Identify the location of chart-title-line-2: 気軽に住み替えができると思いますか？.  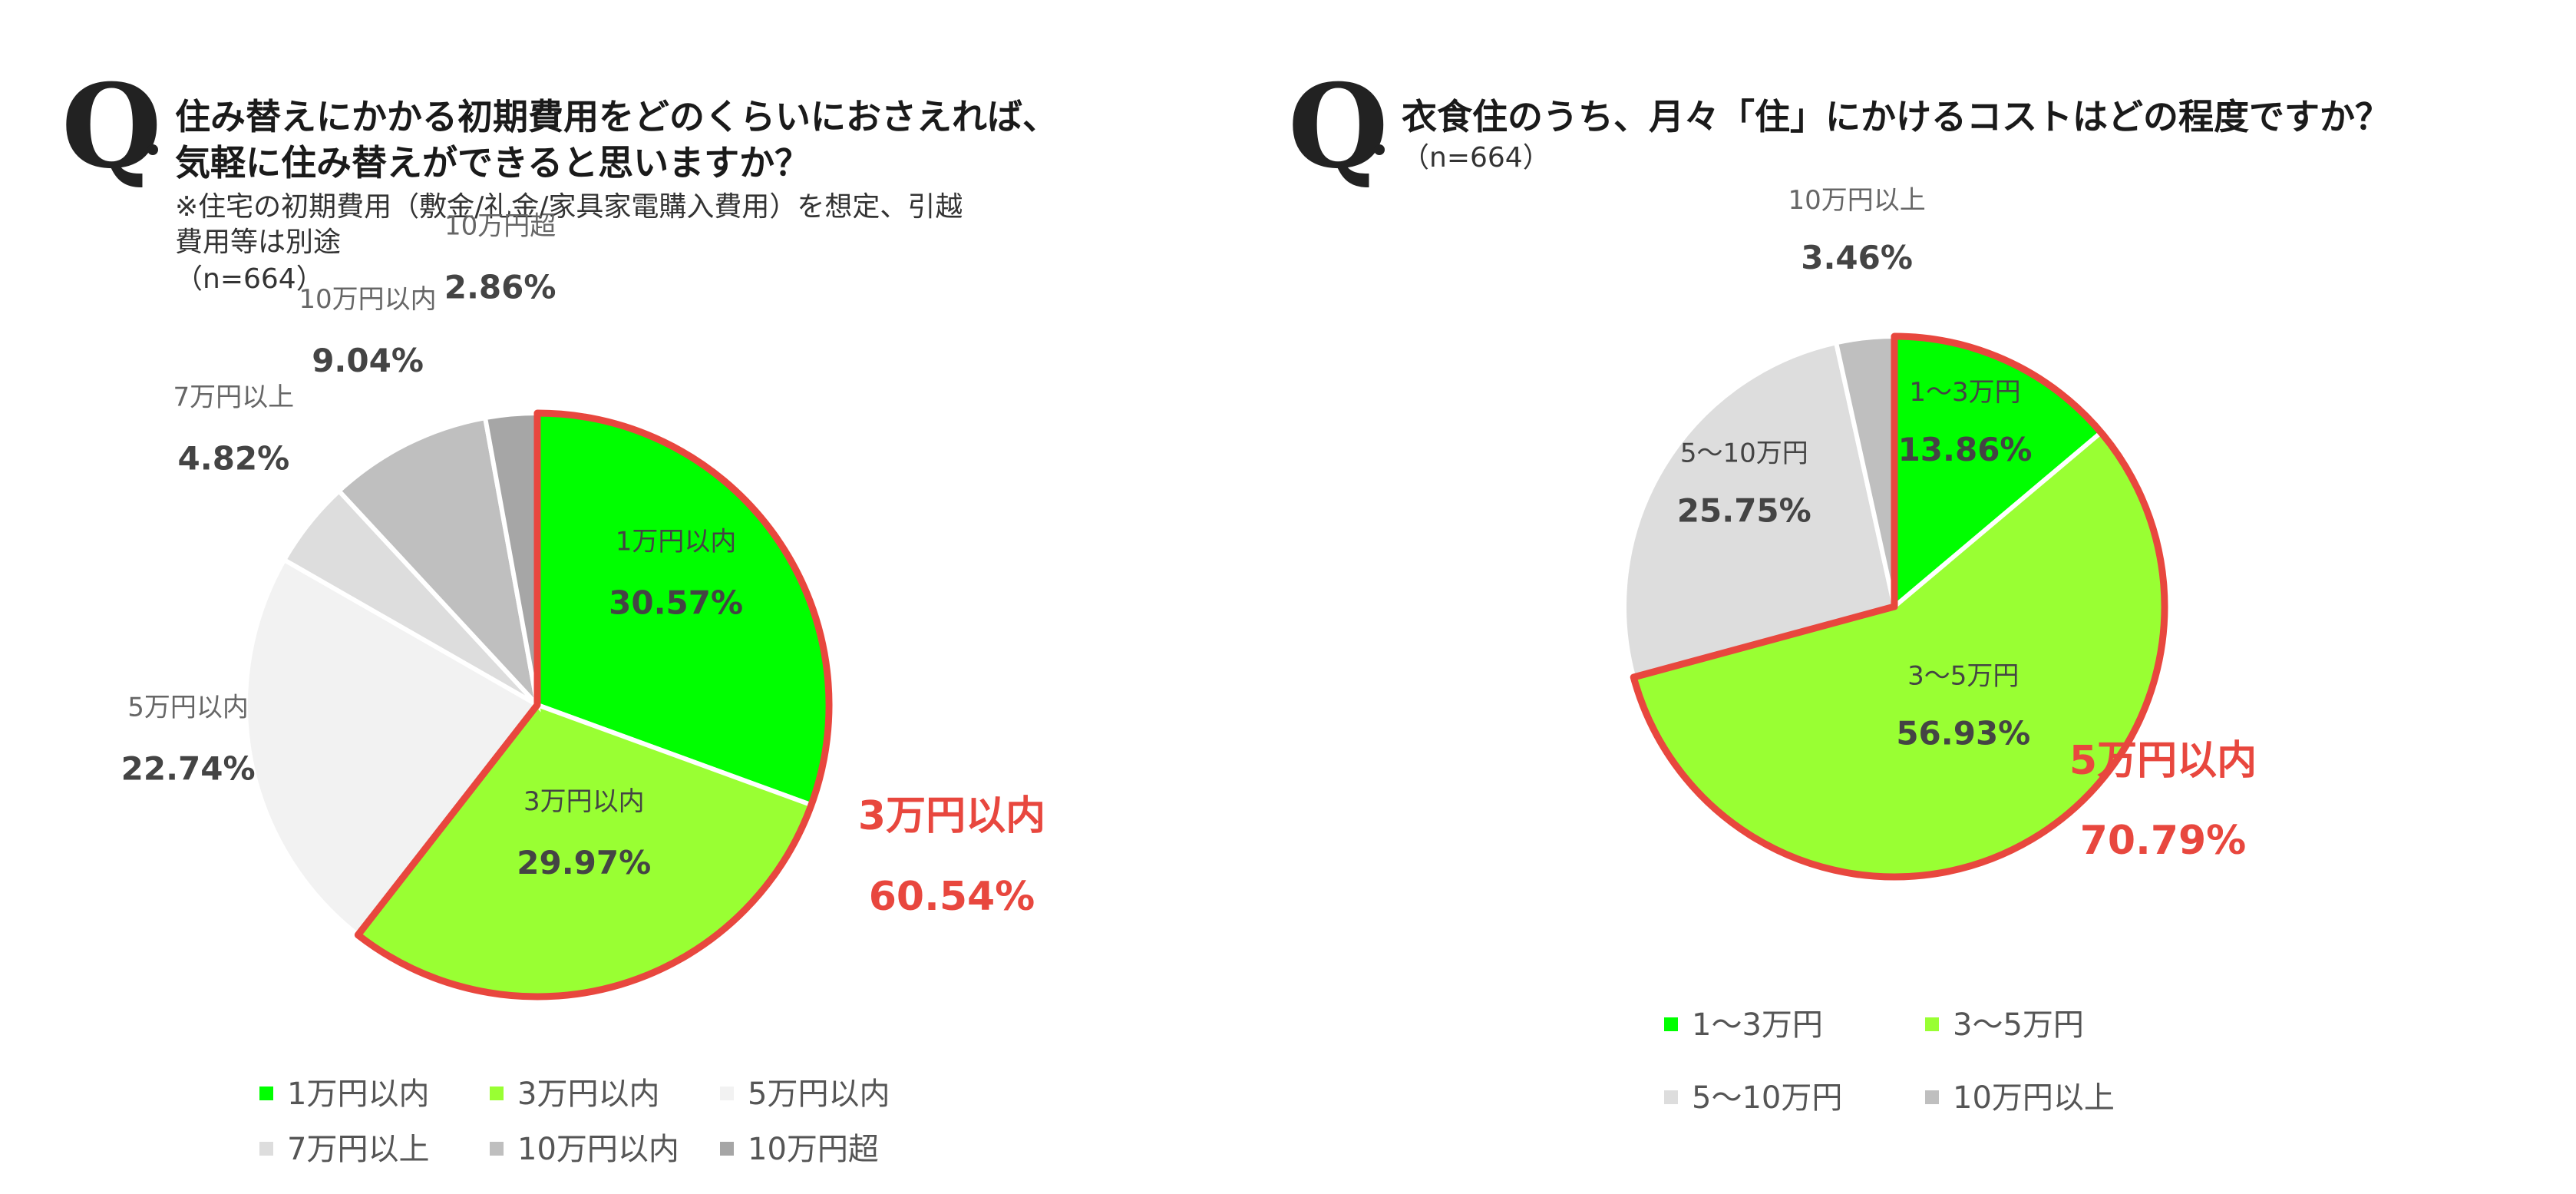
(493, 163).